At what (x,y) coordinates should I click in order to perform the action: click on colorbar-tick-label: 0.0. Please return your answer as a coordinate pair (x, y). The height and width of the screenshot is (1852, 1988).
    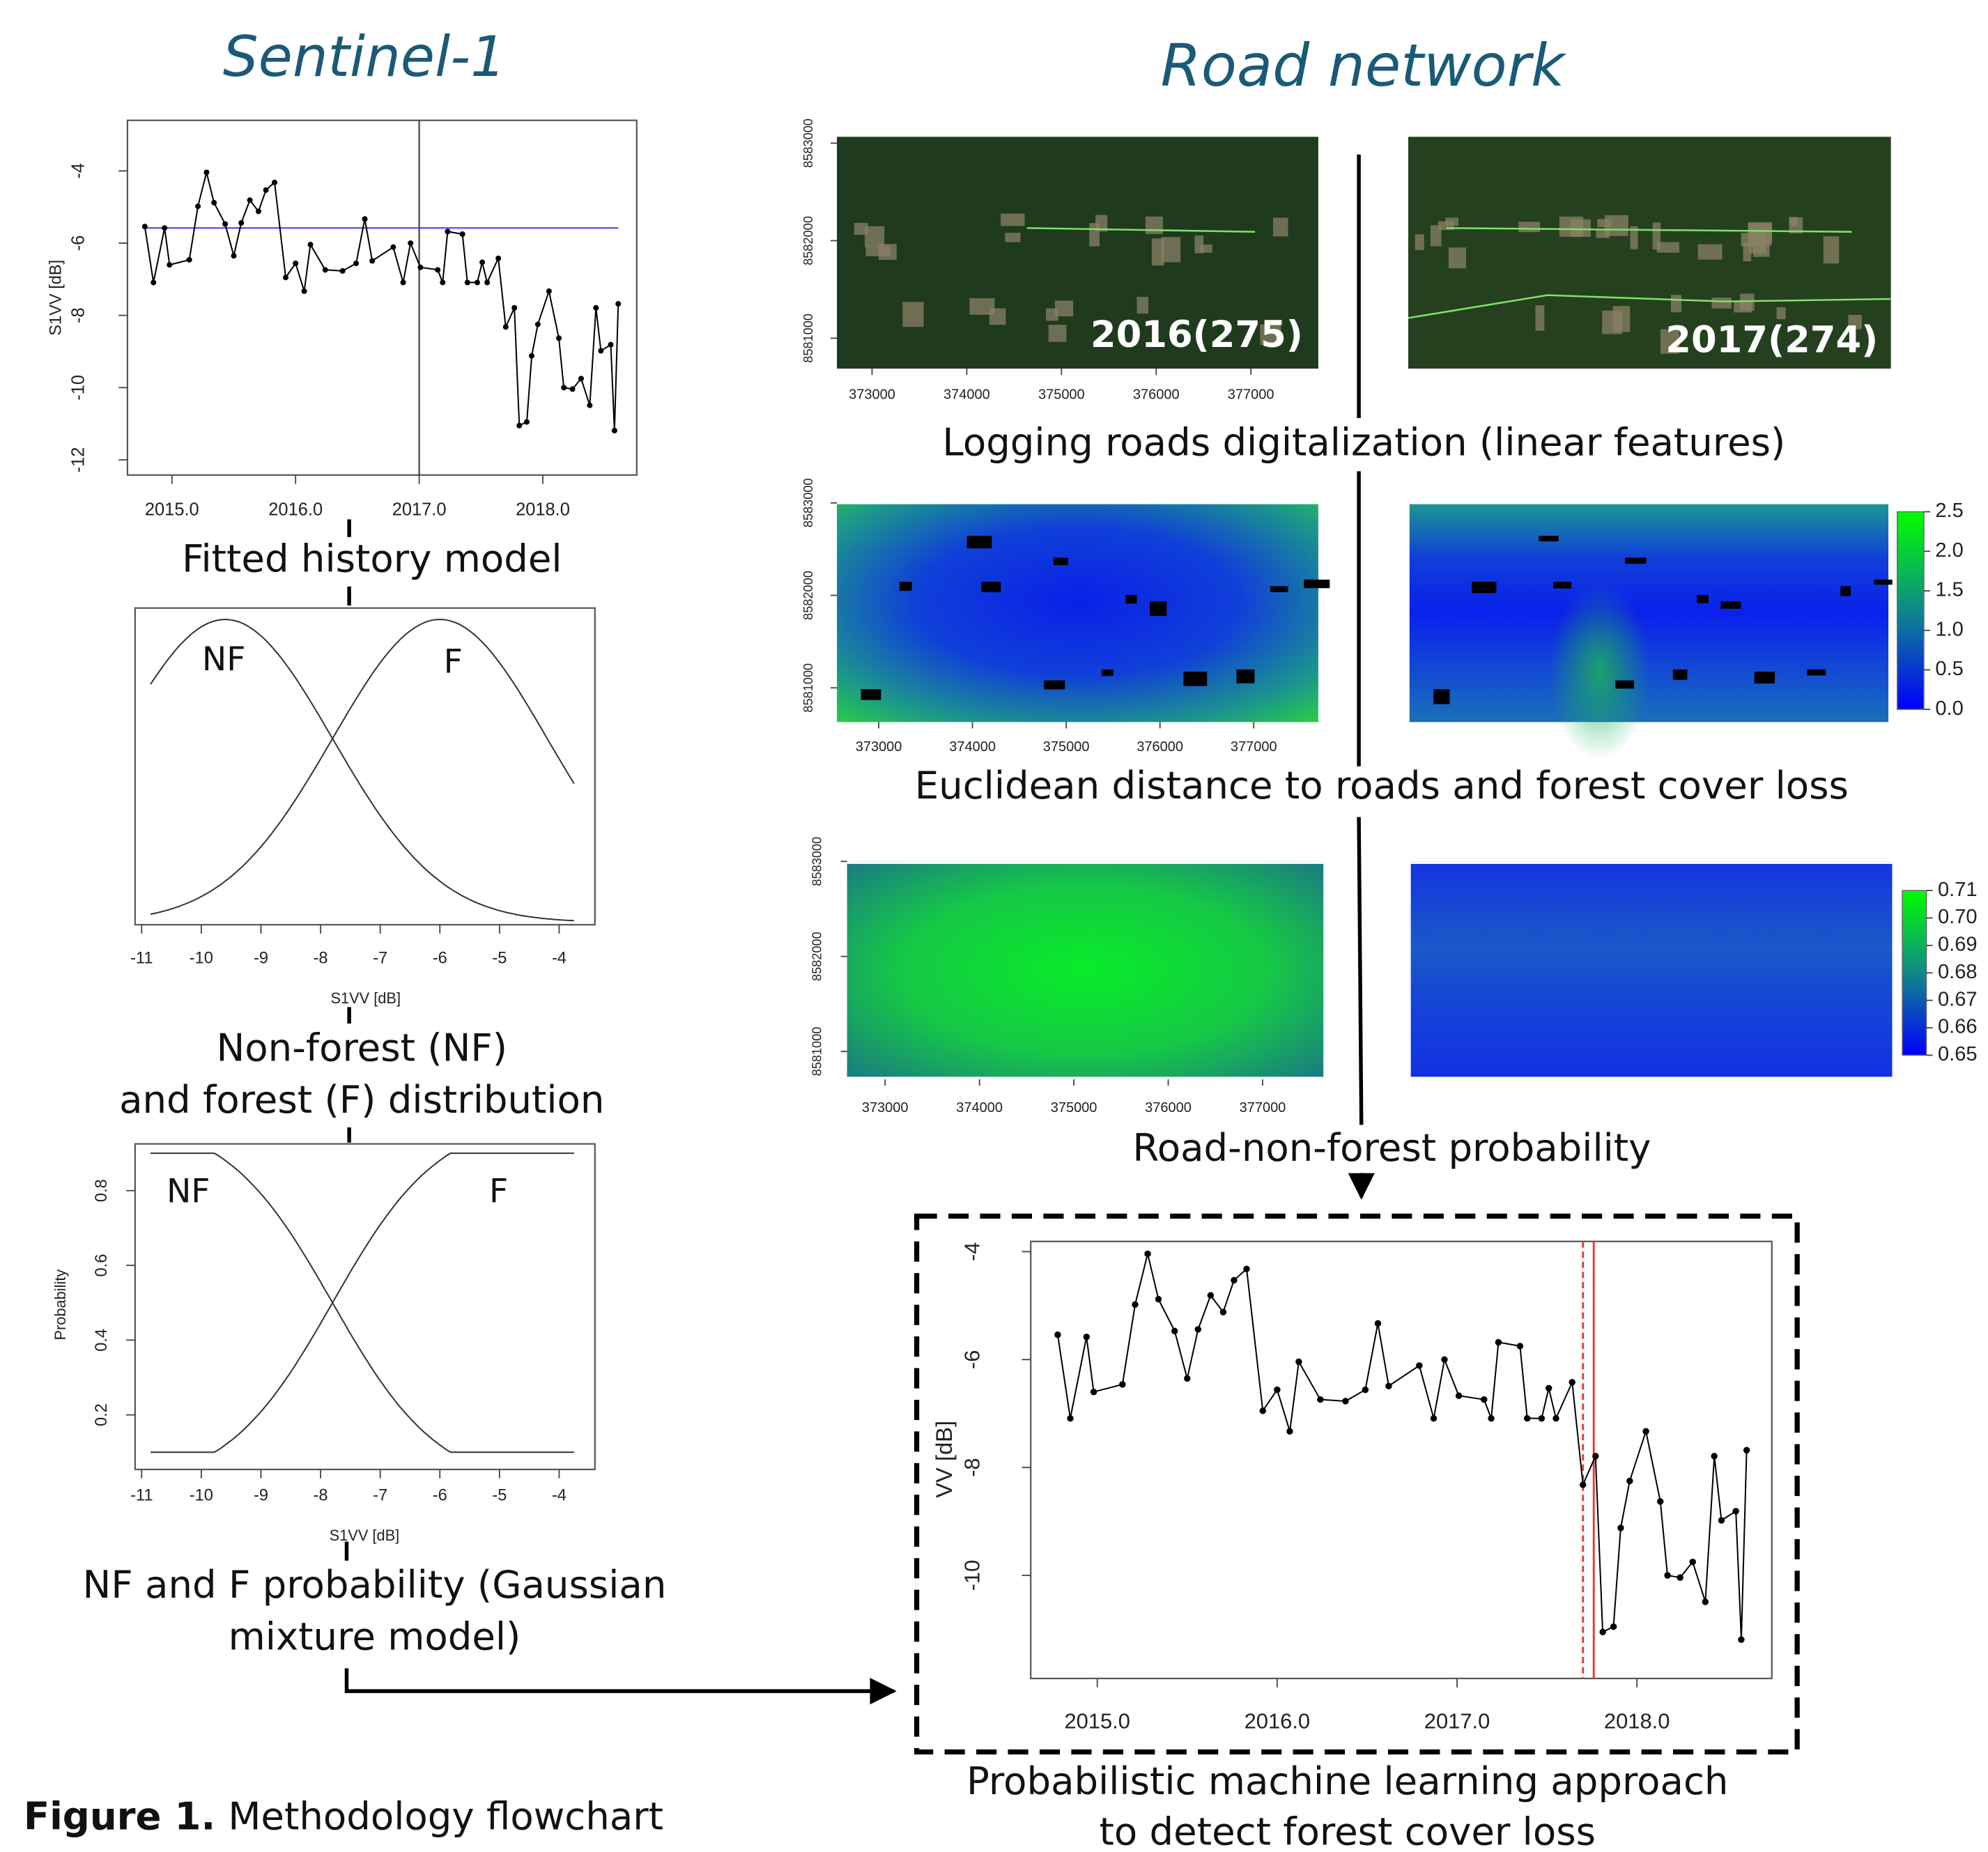
    Looking at the image, I should click on (1949, 708).